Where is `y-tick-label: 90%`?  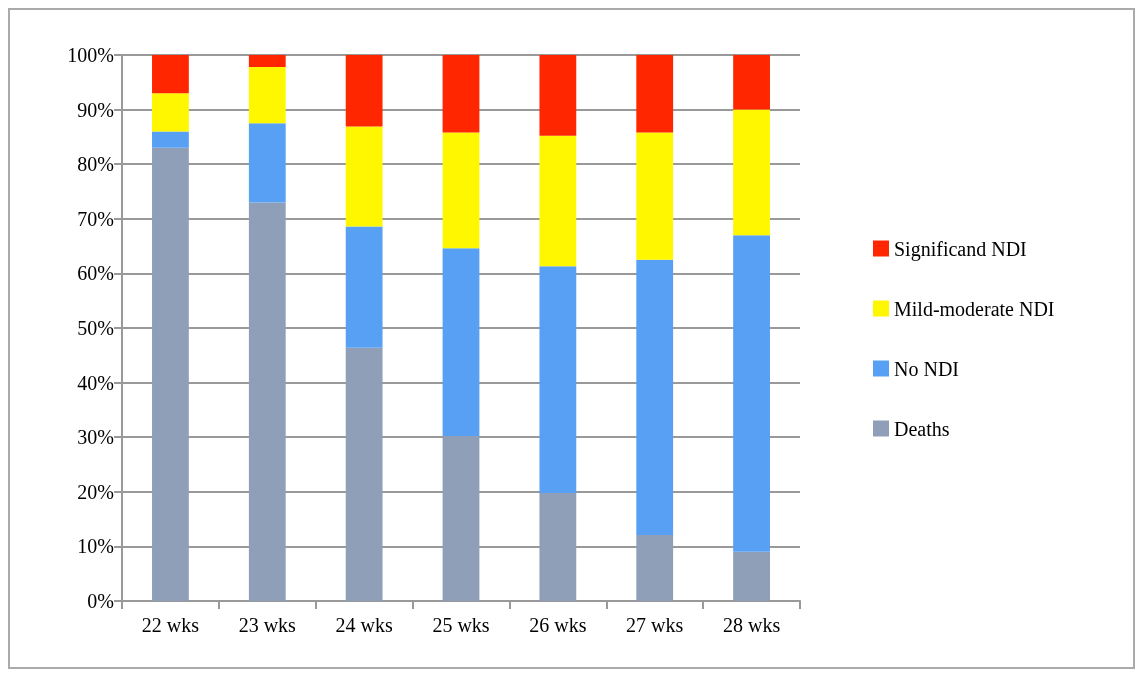
y-tick-label: 90% is located at coordinates (95, 109).